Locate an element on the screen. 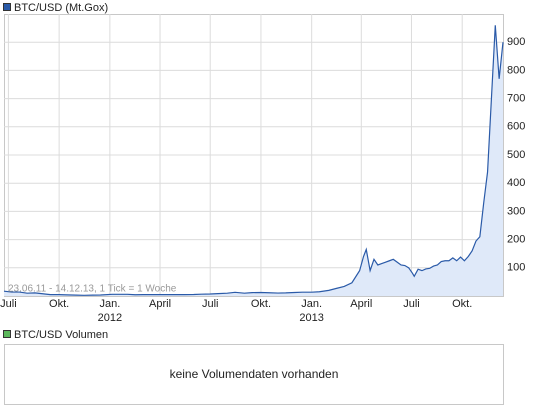 The width and height of the screenshot is (545, 413). legend-swatch is located at coordinates (7, 7).